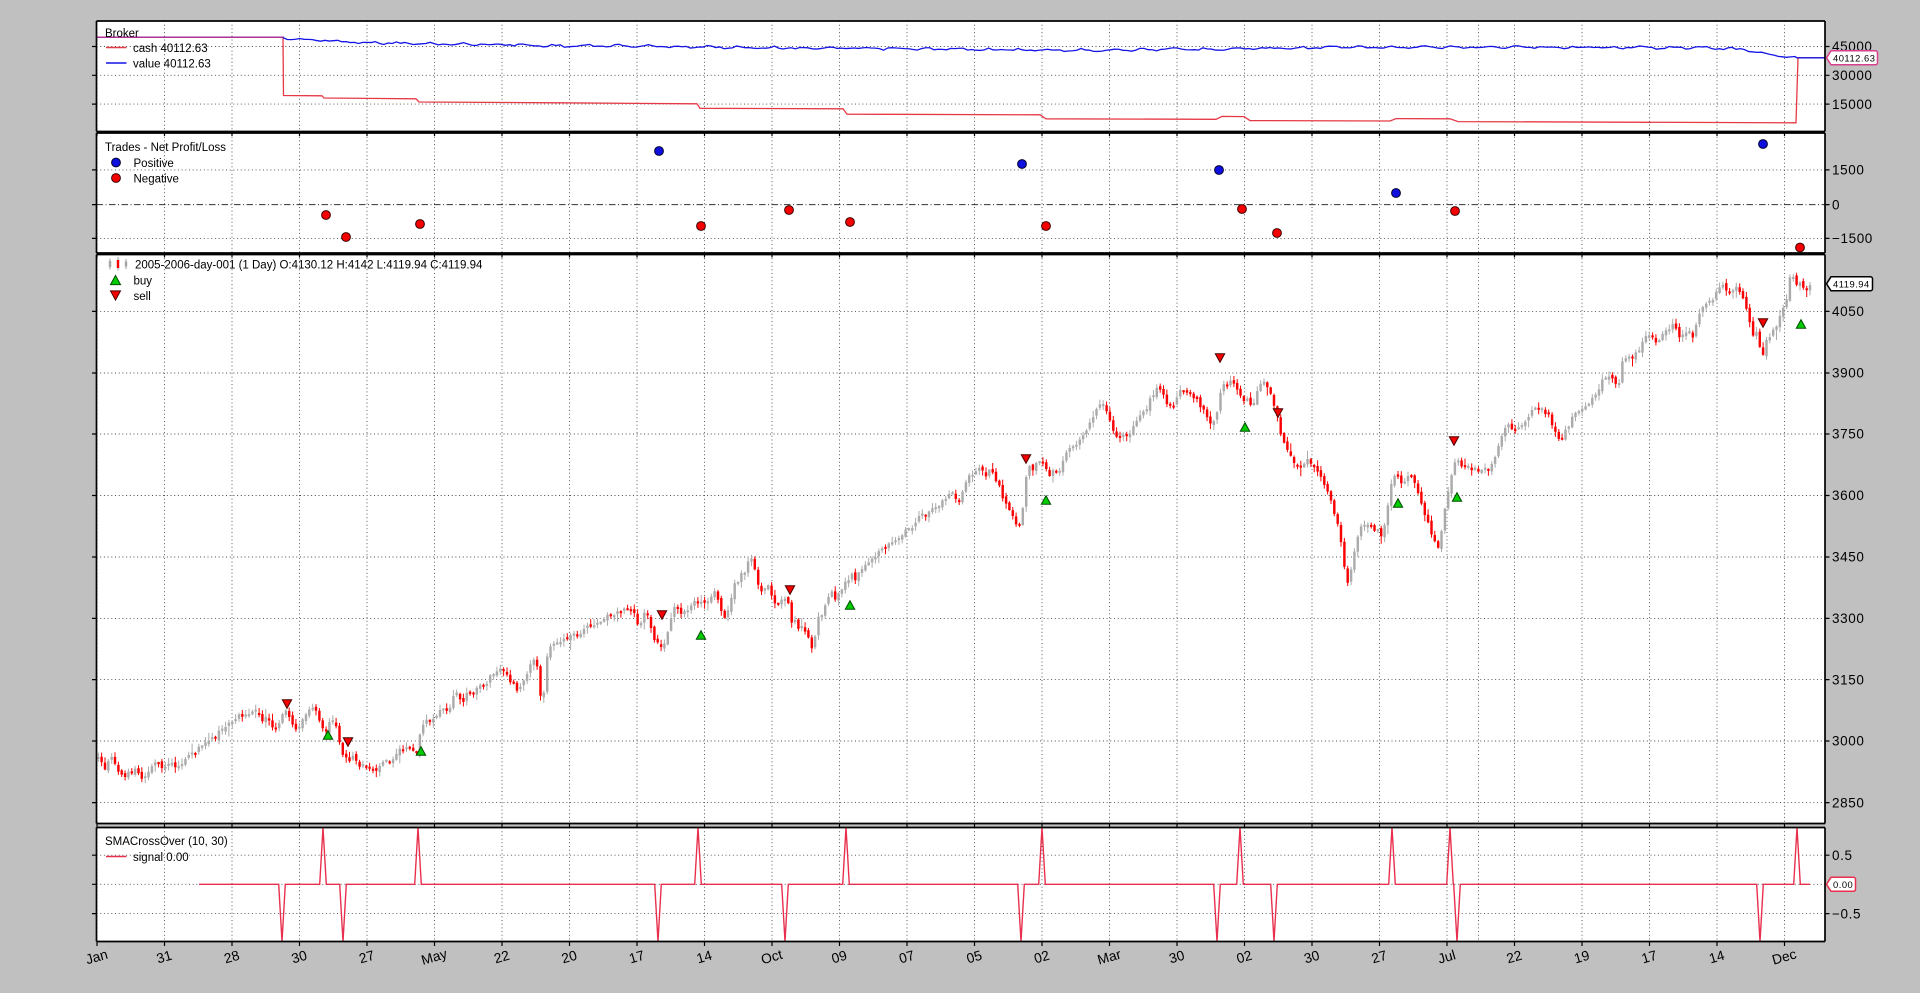 The height and width of the screenshot is (993, 1920). What do you see at coordinates (165, 148) in the screenshot?
I see `svg-text: Trades - Net Profit/Loss` at bounding box center [165, 148].